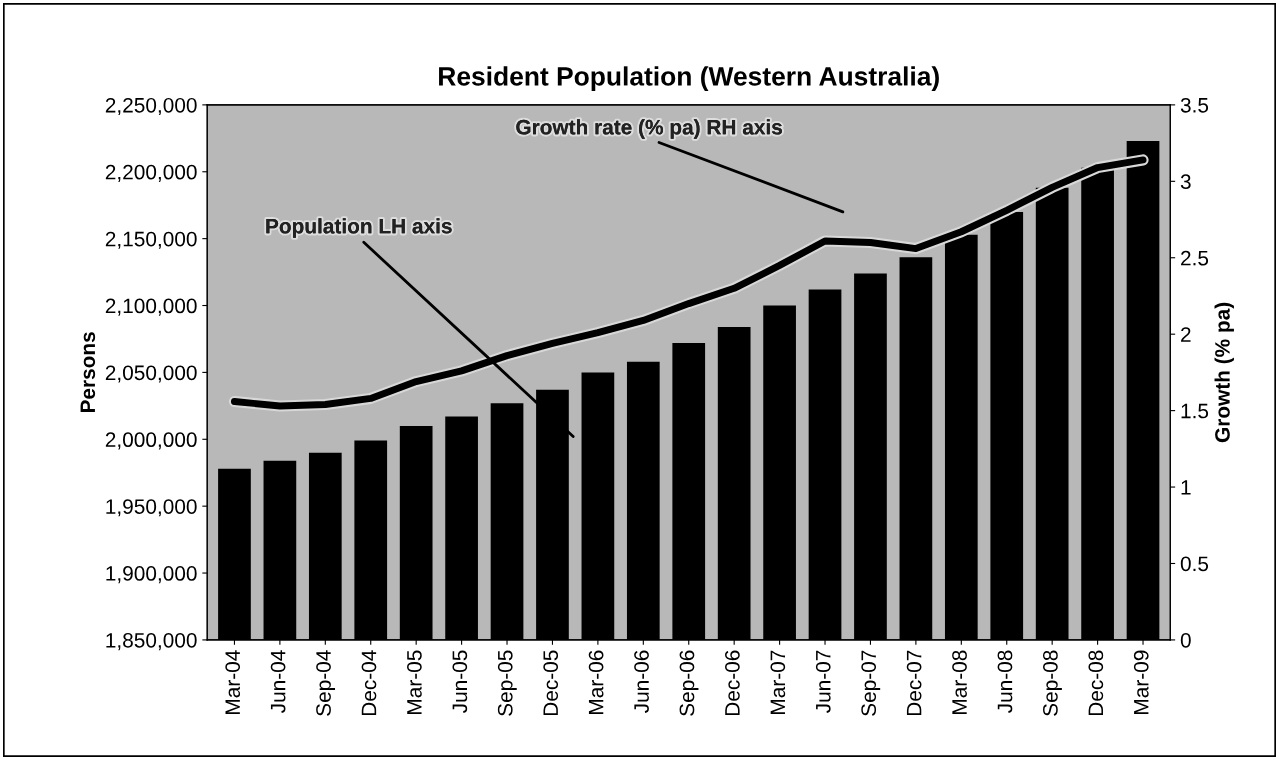  What do you see at coordinates (1194, 564) in the screenshot?
I see `y2-tick-label: 0.5` at bounding box center [1194, 564].